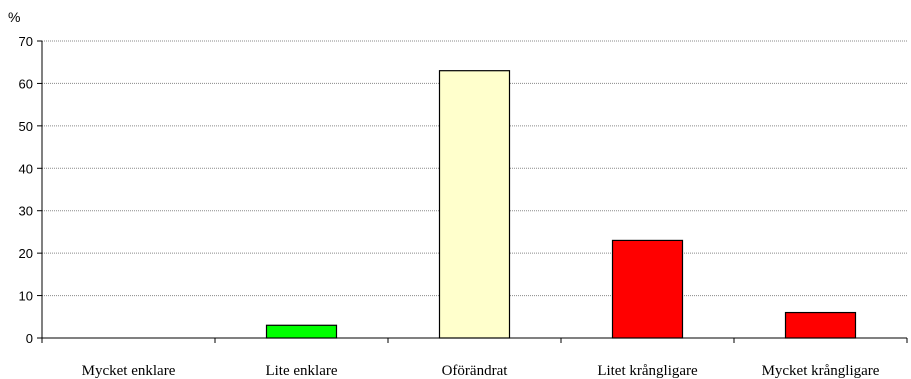  I want to click on x-category-label: Lite enklare, so click(301, 371).